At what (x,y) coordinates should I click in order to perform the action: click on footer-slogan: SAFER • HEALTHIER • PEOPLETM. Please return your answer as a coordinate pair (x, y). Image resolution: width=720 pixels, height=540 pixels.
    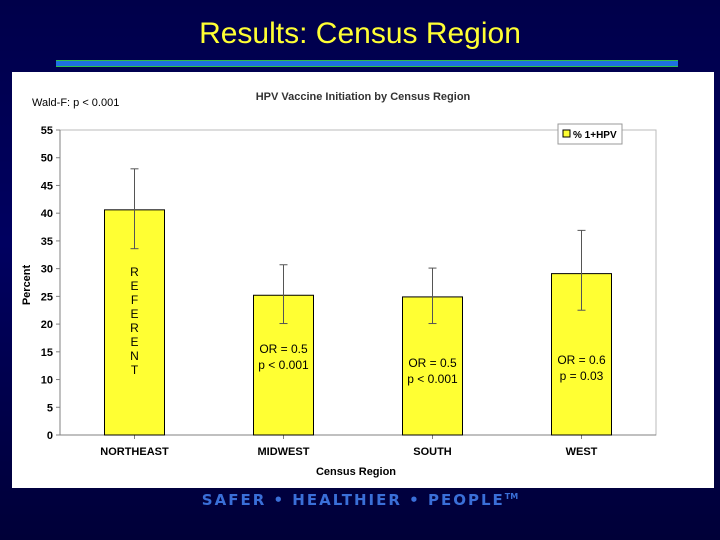
    Looking at the image, I should click on (360, 500).